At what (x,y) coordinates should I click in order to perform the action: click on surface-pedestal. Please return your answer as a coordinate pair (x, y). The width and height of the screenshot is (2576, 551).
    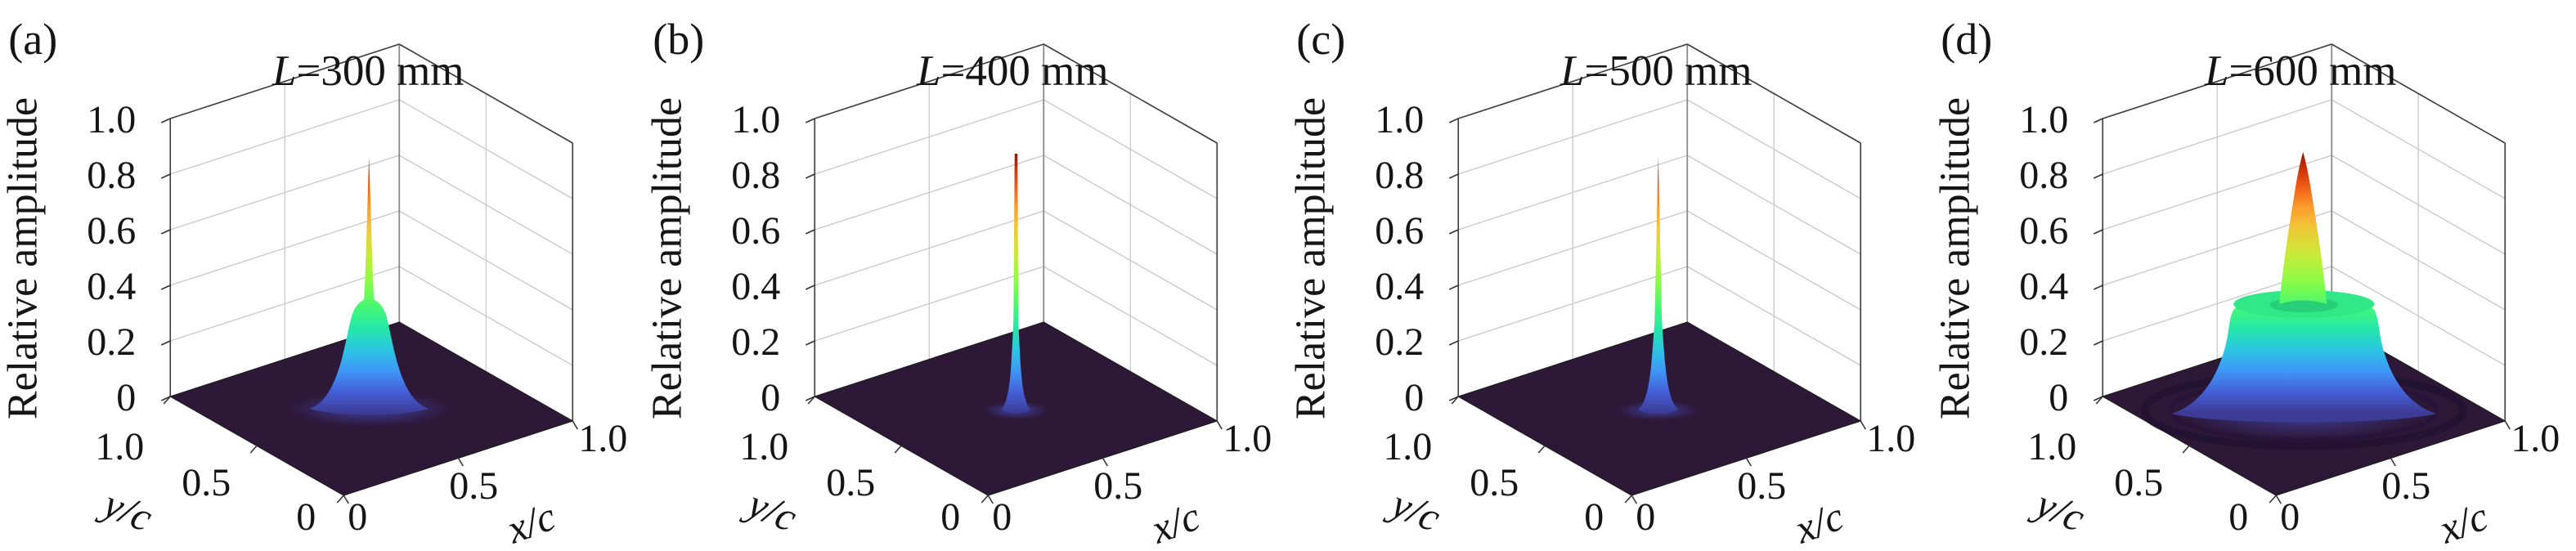
    Looking at the image, I should click on (2303, 359).